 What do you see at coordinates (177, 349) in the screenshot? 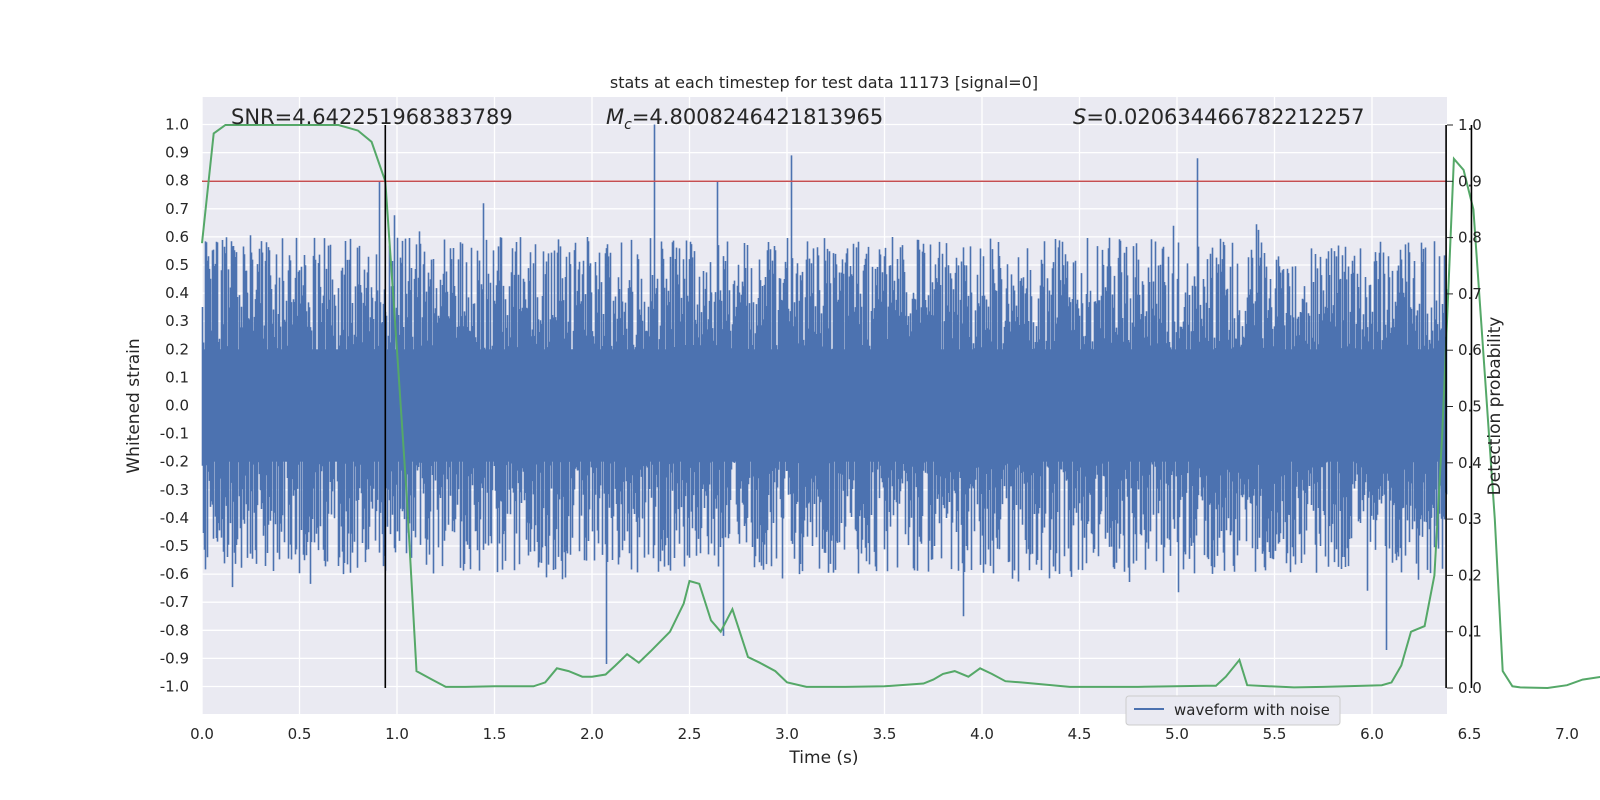
I see `y-tick-label: 0.2` at bounding box center [177, 349].